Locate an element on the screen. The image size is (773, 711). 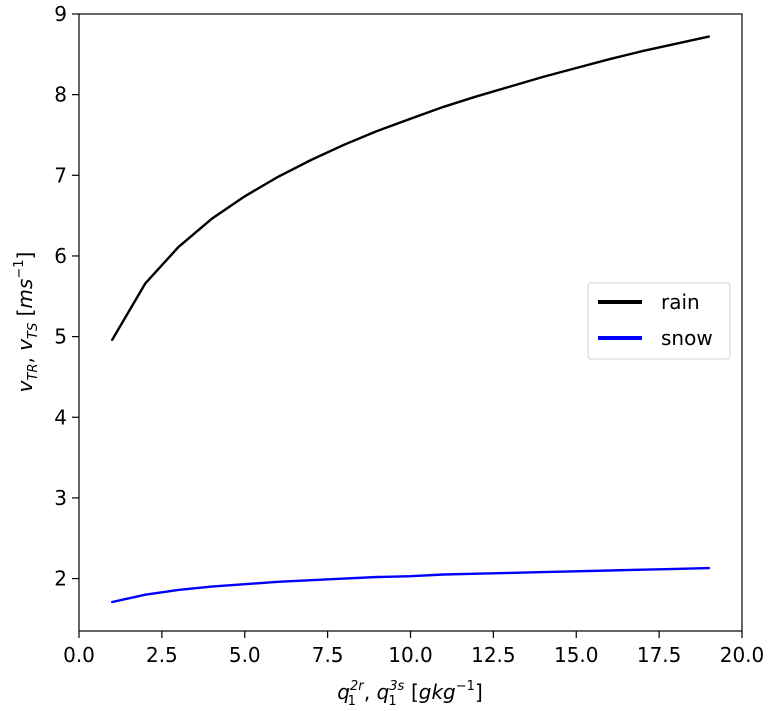
x-tick-label: 10.0 is located at coordinates (410, 655).